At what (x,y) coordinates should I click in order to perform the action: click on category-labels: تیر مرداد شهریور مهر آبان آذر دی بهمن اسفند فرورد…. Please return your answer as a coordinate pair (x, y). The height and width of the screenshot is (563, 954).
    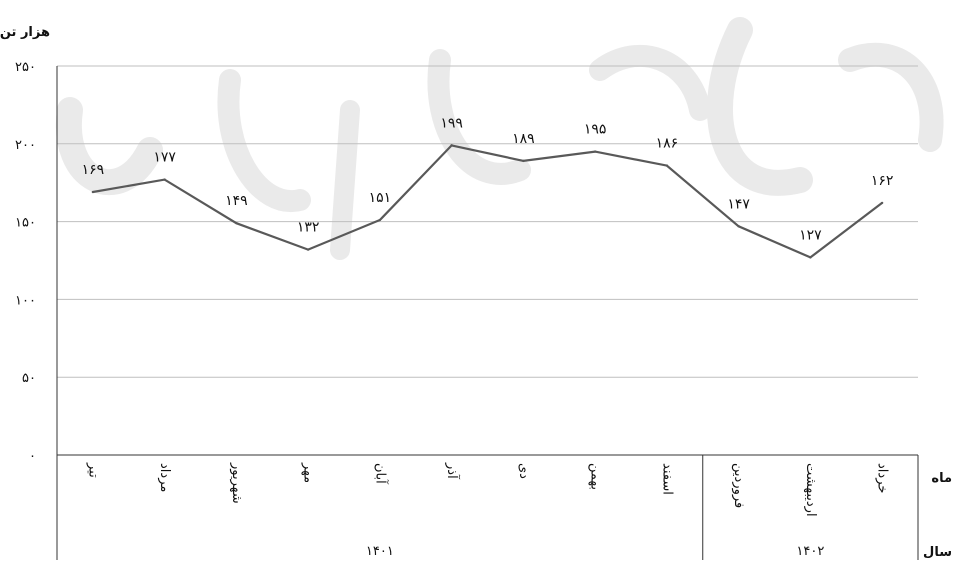
    Looking at the image, I should click on (487, 489).